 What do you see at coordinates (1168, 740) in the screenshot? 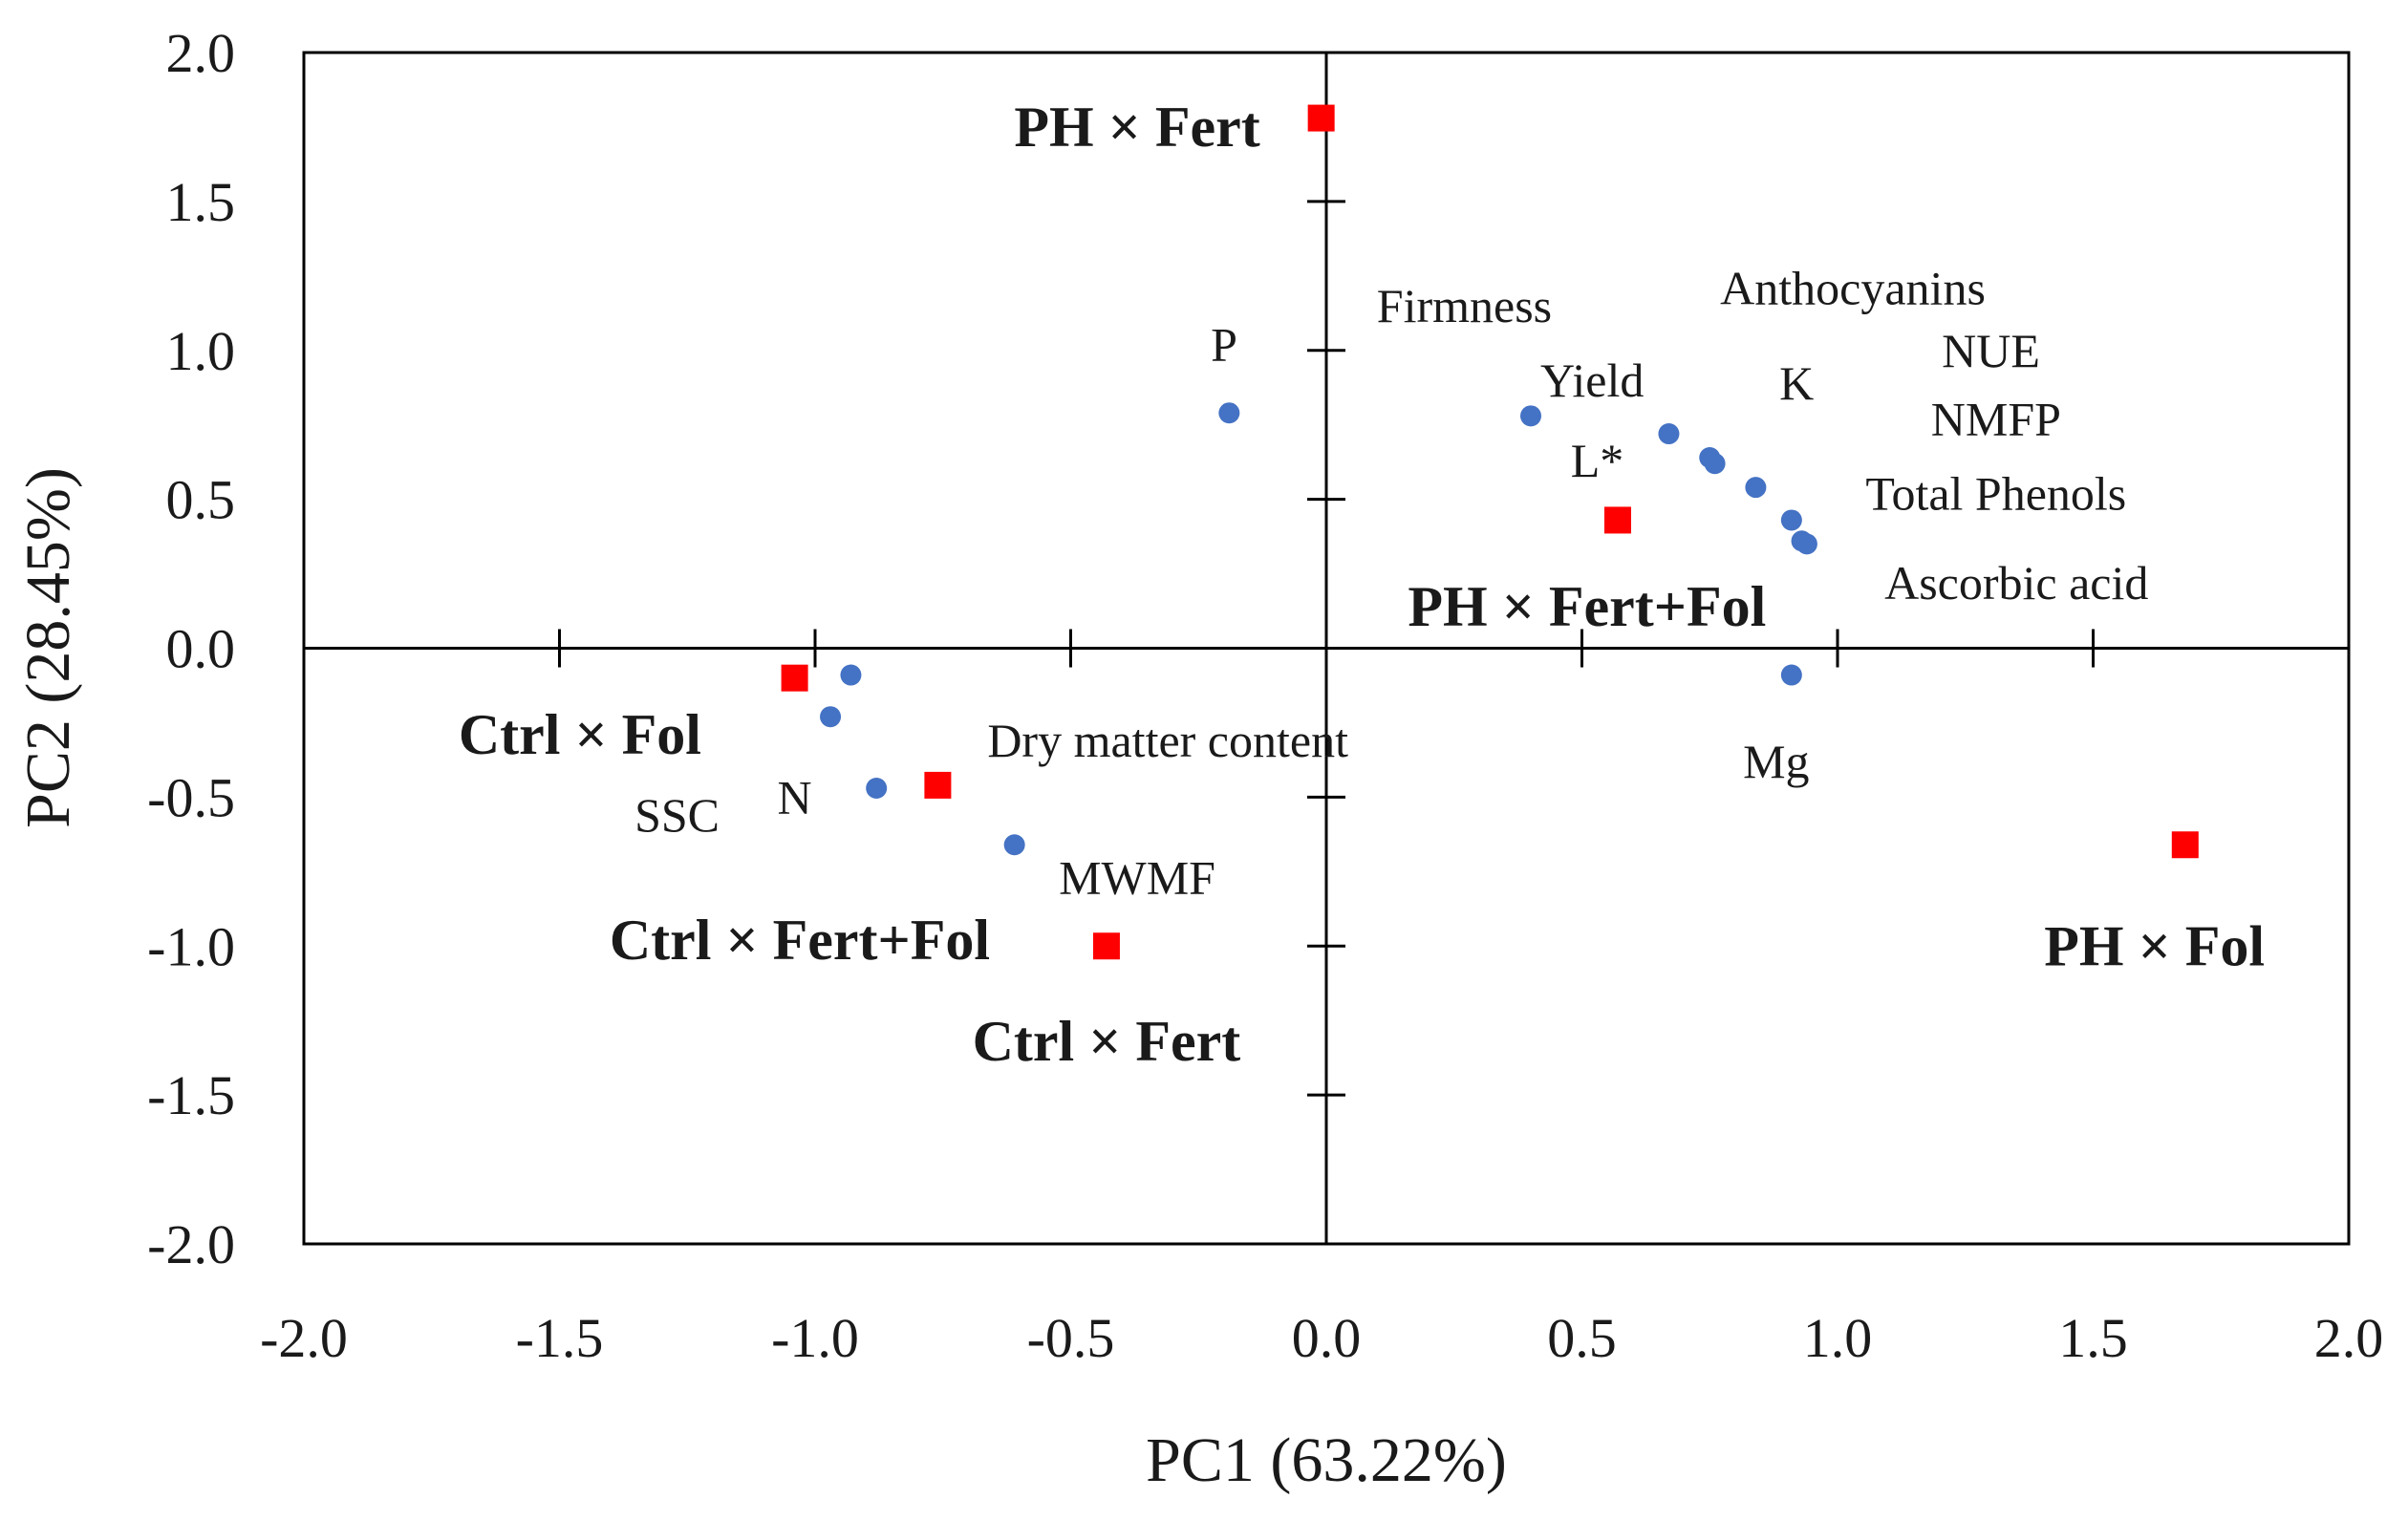
I see `variable-label: Dry matter content` at bounding box center [1168, 740].